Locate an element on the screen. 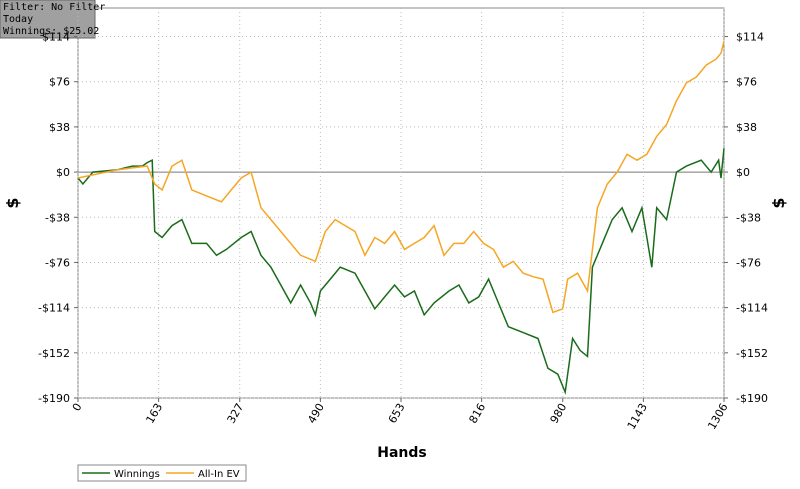 Image resolution: width=800 pixels, height=489 pixels. legend-label: All-In EV is located at coordinates (219, 474).